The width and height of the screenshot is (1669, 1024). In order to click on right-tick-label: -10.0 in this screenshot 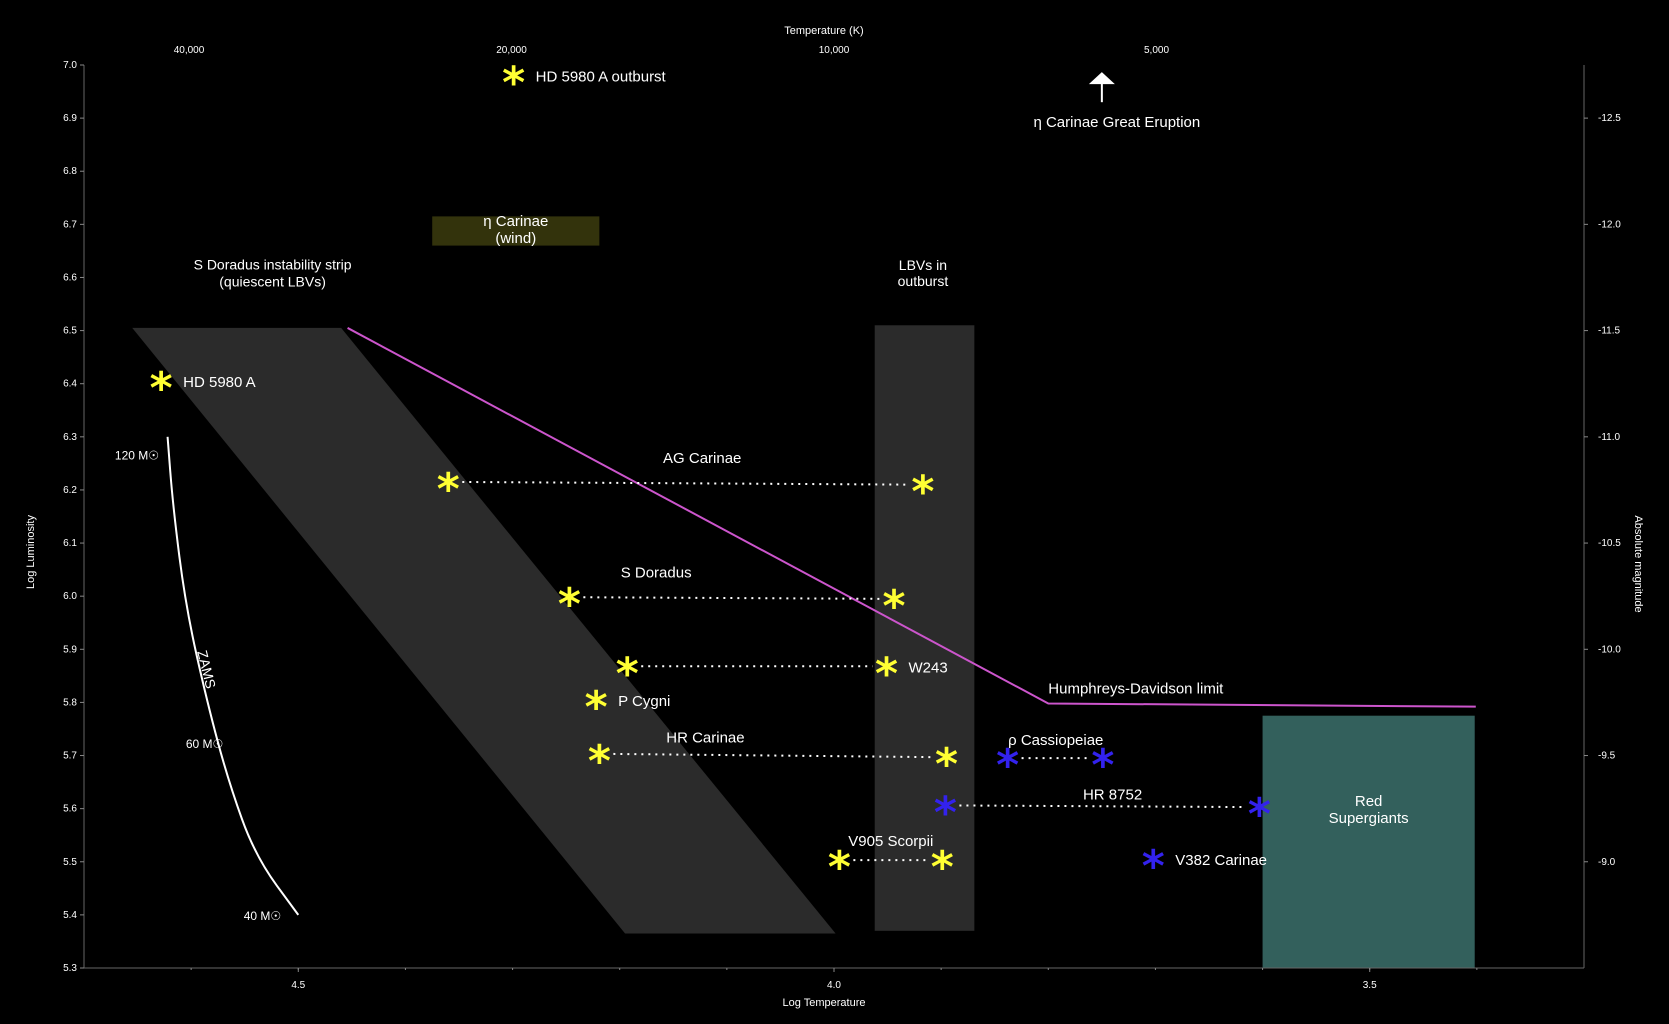, I will do `click(1609, 649)`.